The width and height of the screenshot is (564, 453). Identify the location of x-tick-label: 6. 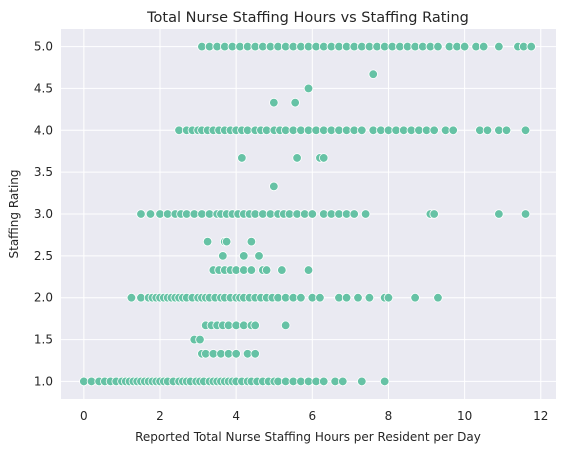
(312, 416).